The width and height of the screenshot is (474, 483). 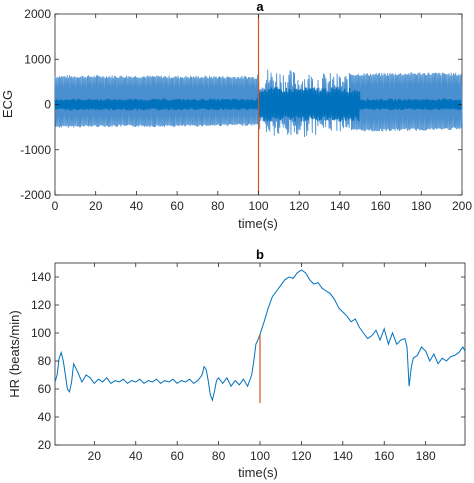 I want to click on y-tick-label: 0, so click(x=47, y=105).